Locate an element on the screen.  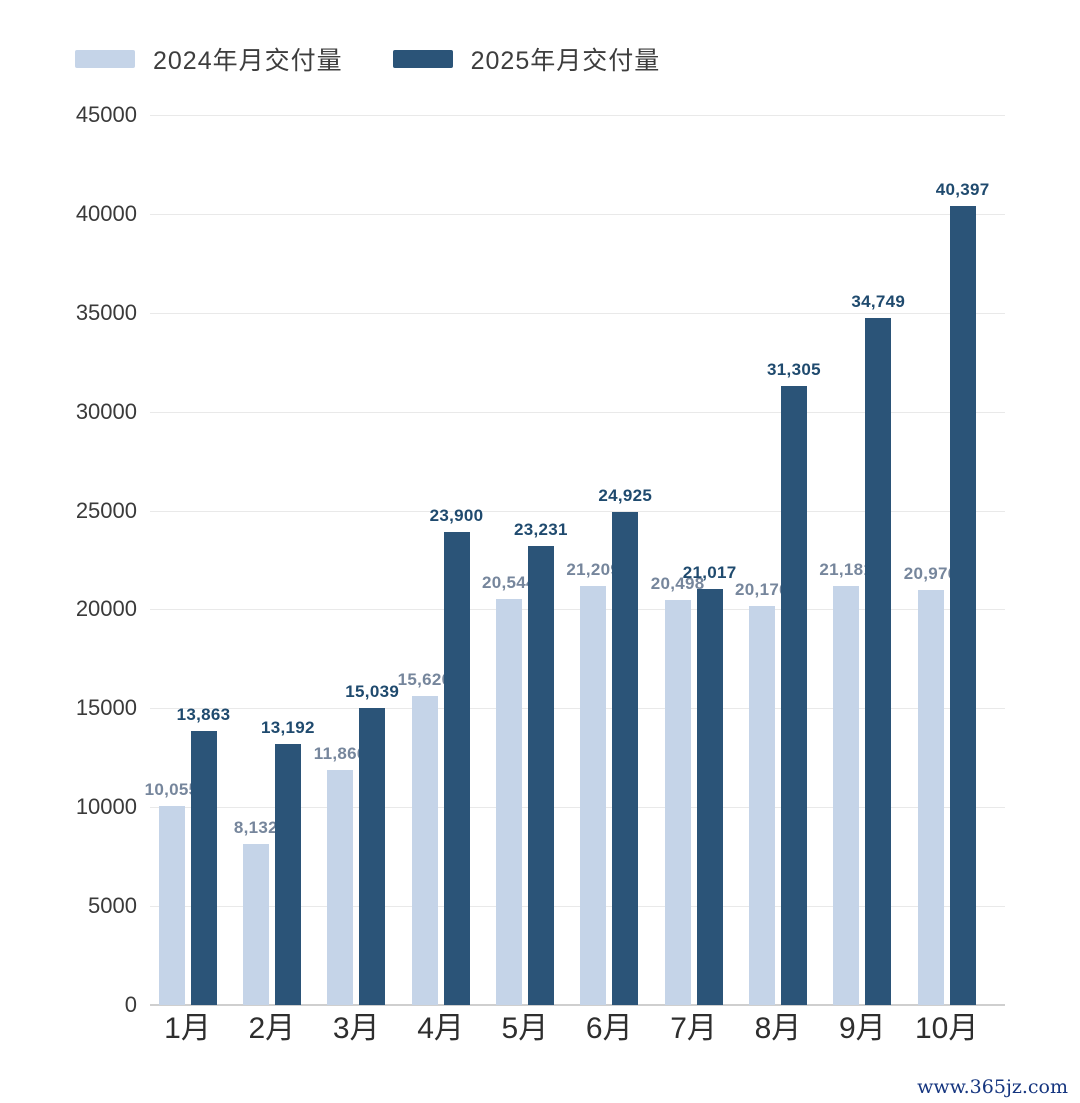
bar-2024-9月 is located at coordinates (846, 795).